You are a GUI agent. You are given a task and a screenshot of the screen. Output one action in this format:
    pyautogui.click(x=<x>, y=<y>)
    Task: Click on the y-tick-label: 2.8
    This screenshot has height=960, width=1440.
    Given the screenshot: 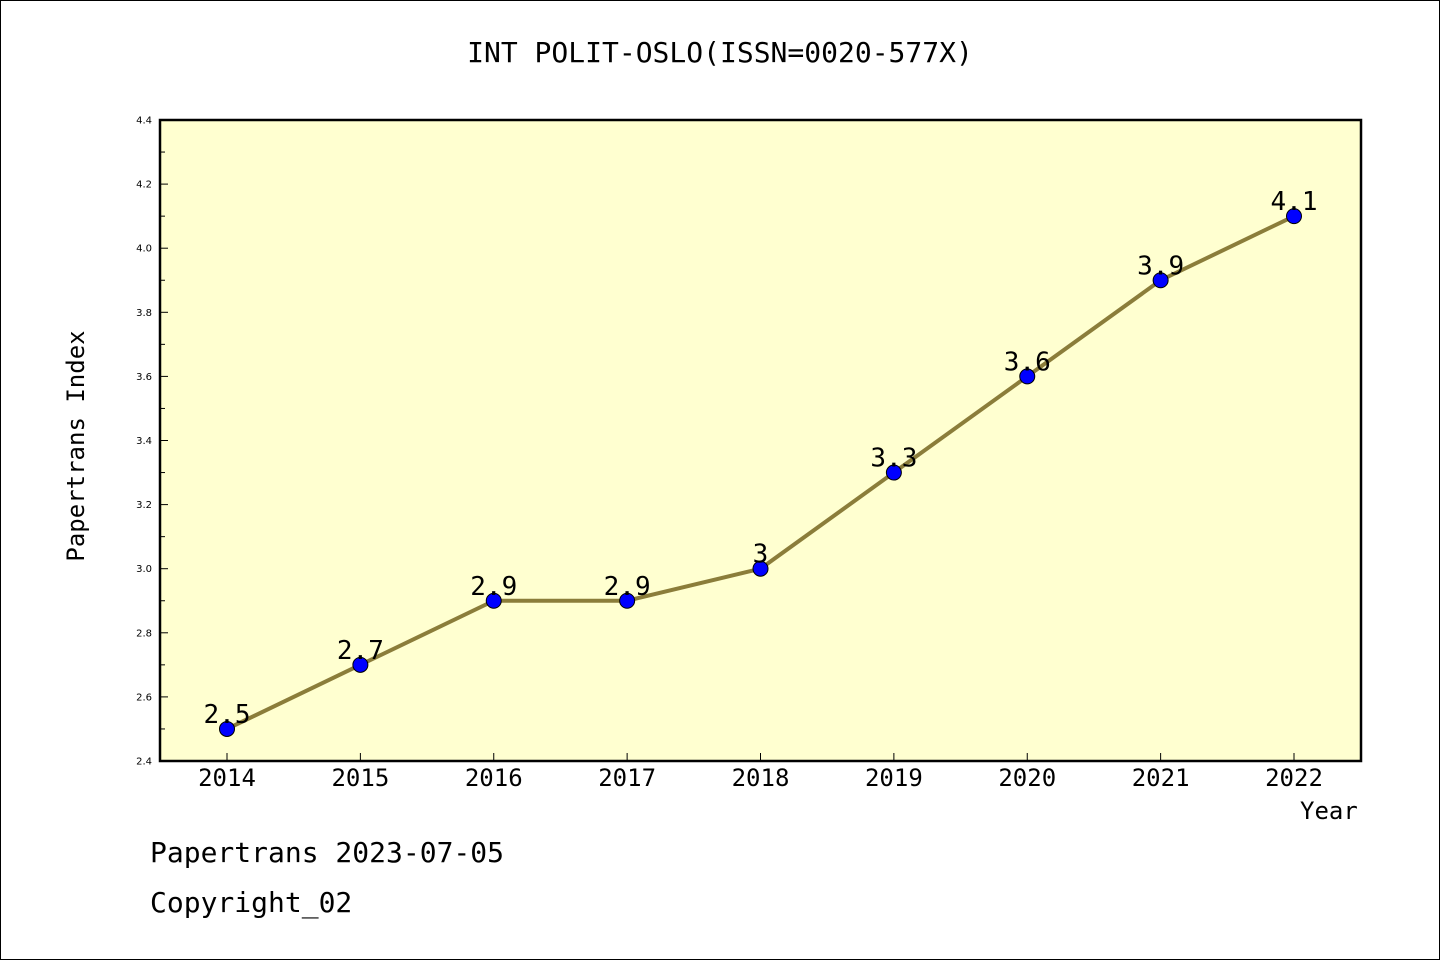 What is the action you would take?
    pyautogui.click(x=144, y=633)
    